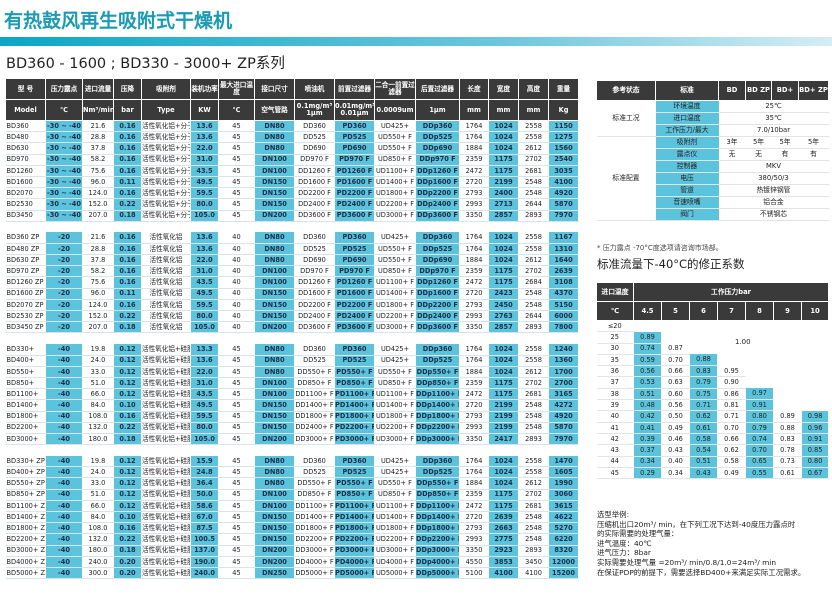  Describe the element at coordinates (732, 142) in the screenshot. I see `row-value: 3年` at that location.